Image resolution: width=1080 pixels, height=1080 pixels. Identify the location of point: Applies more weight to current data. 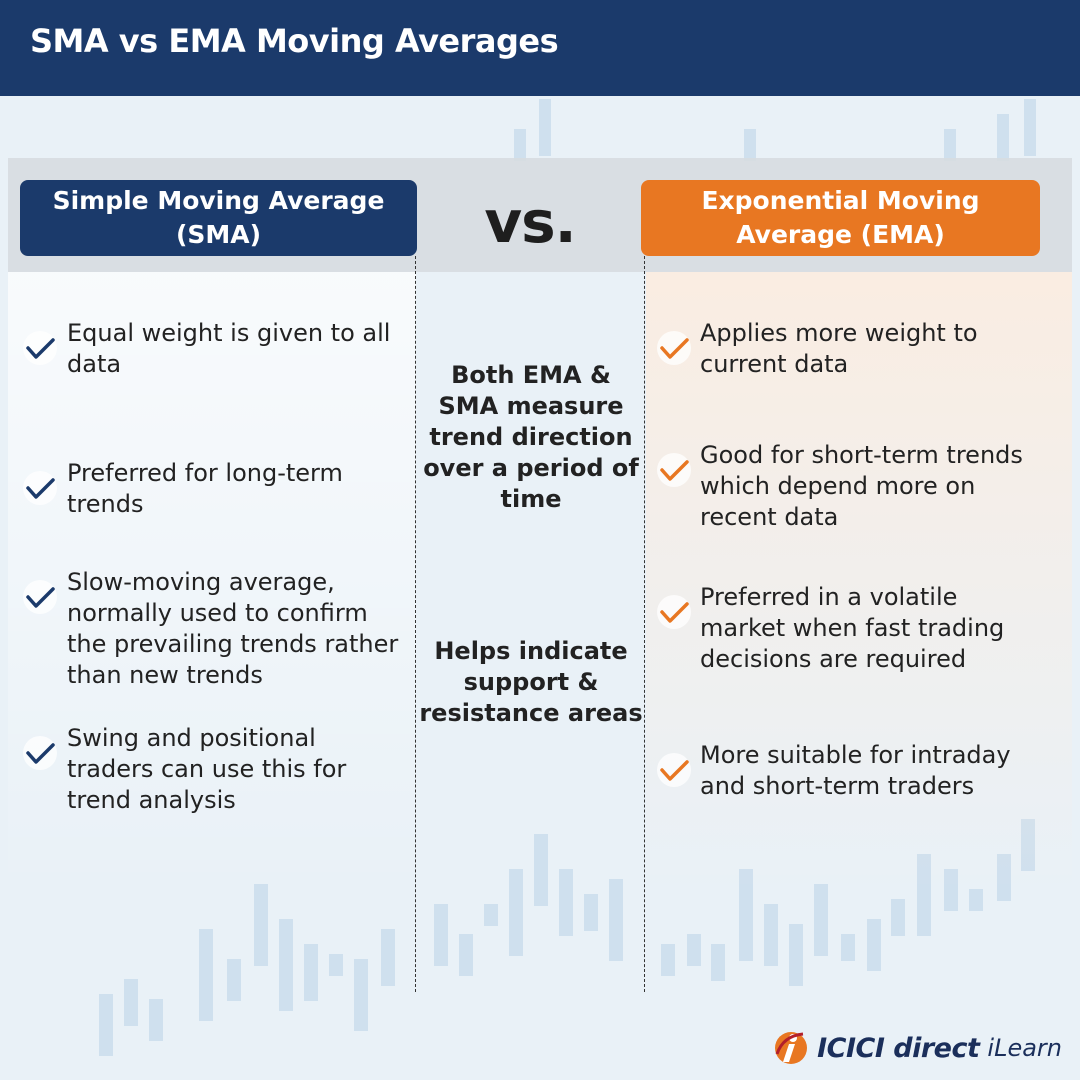
(839, 348).